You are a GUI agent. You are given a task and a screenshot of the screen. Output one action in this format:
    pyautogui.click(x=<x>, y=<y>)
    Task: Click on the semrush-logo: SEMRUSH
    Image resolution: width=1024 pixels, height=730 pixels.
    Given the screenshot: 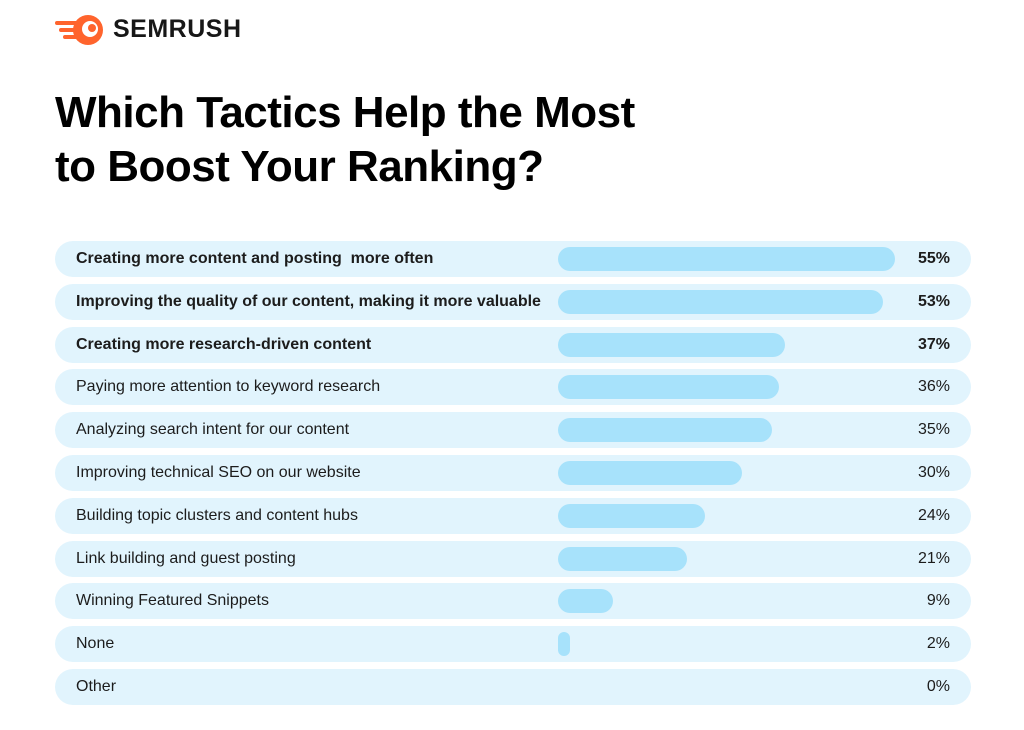 What is the action you would take?
    pyautogui.click(x=148, y=29)
    